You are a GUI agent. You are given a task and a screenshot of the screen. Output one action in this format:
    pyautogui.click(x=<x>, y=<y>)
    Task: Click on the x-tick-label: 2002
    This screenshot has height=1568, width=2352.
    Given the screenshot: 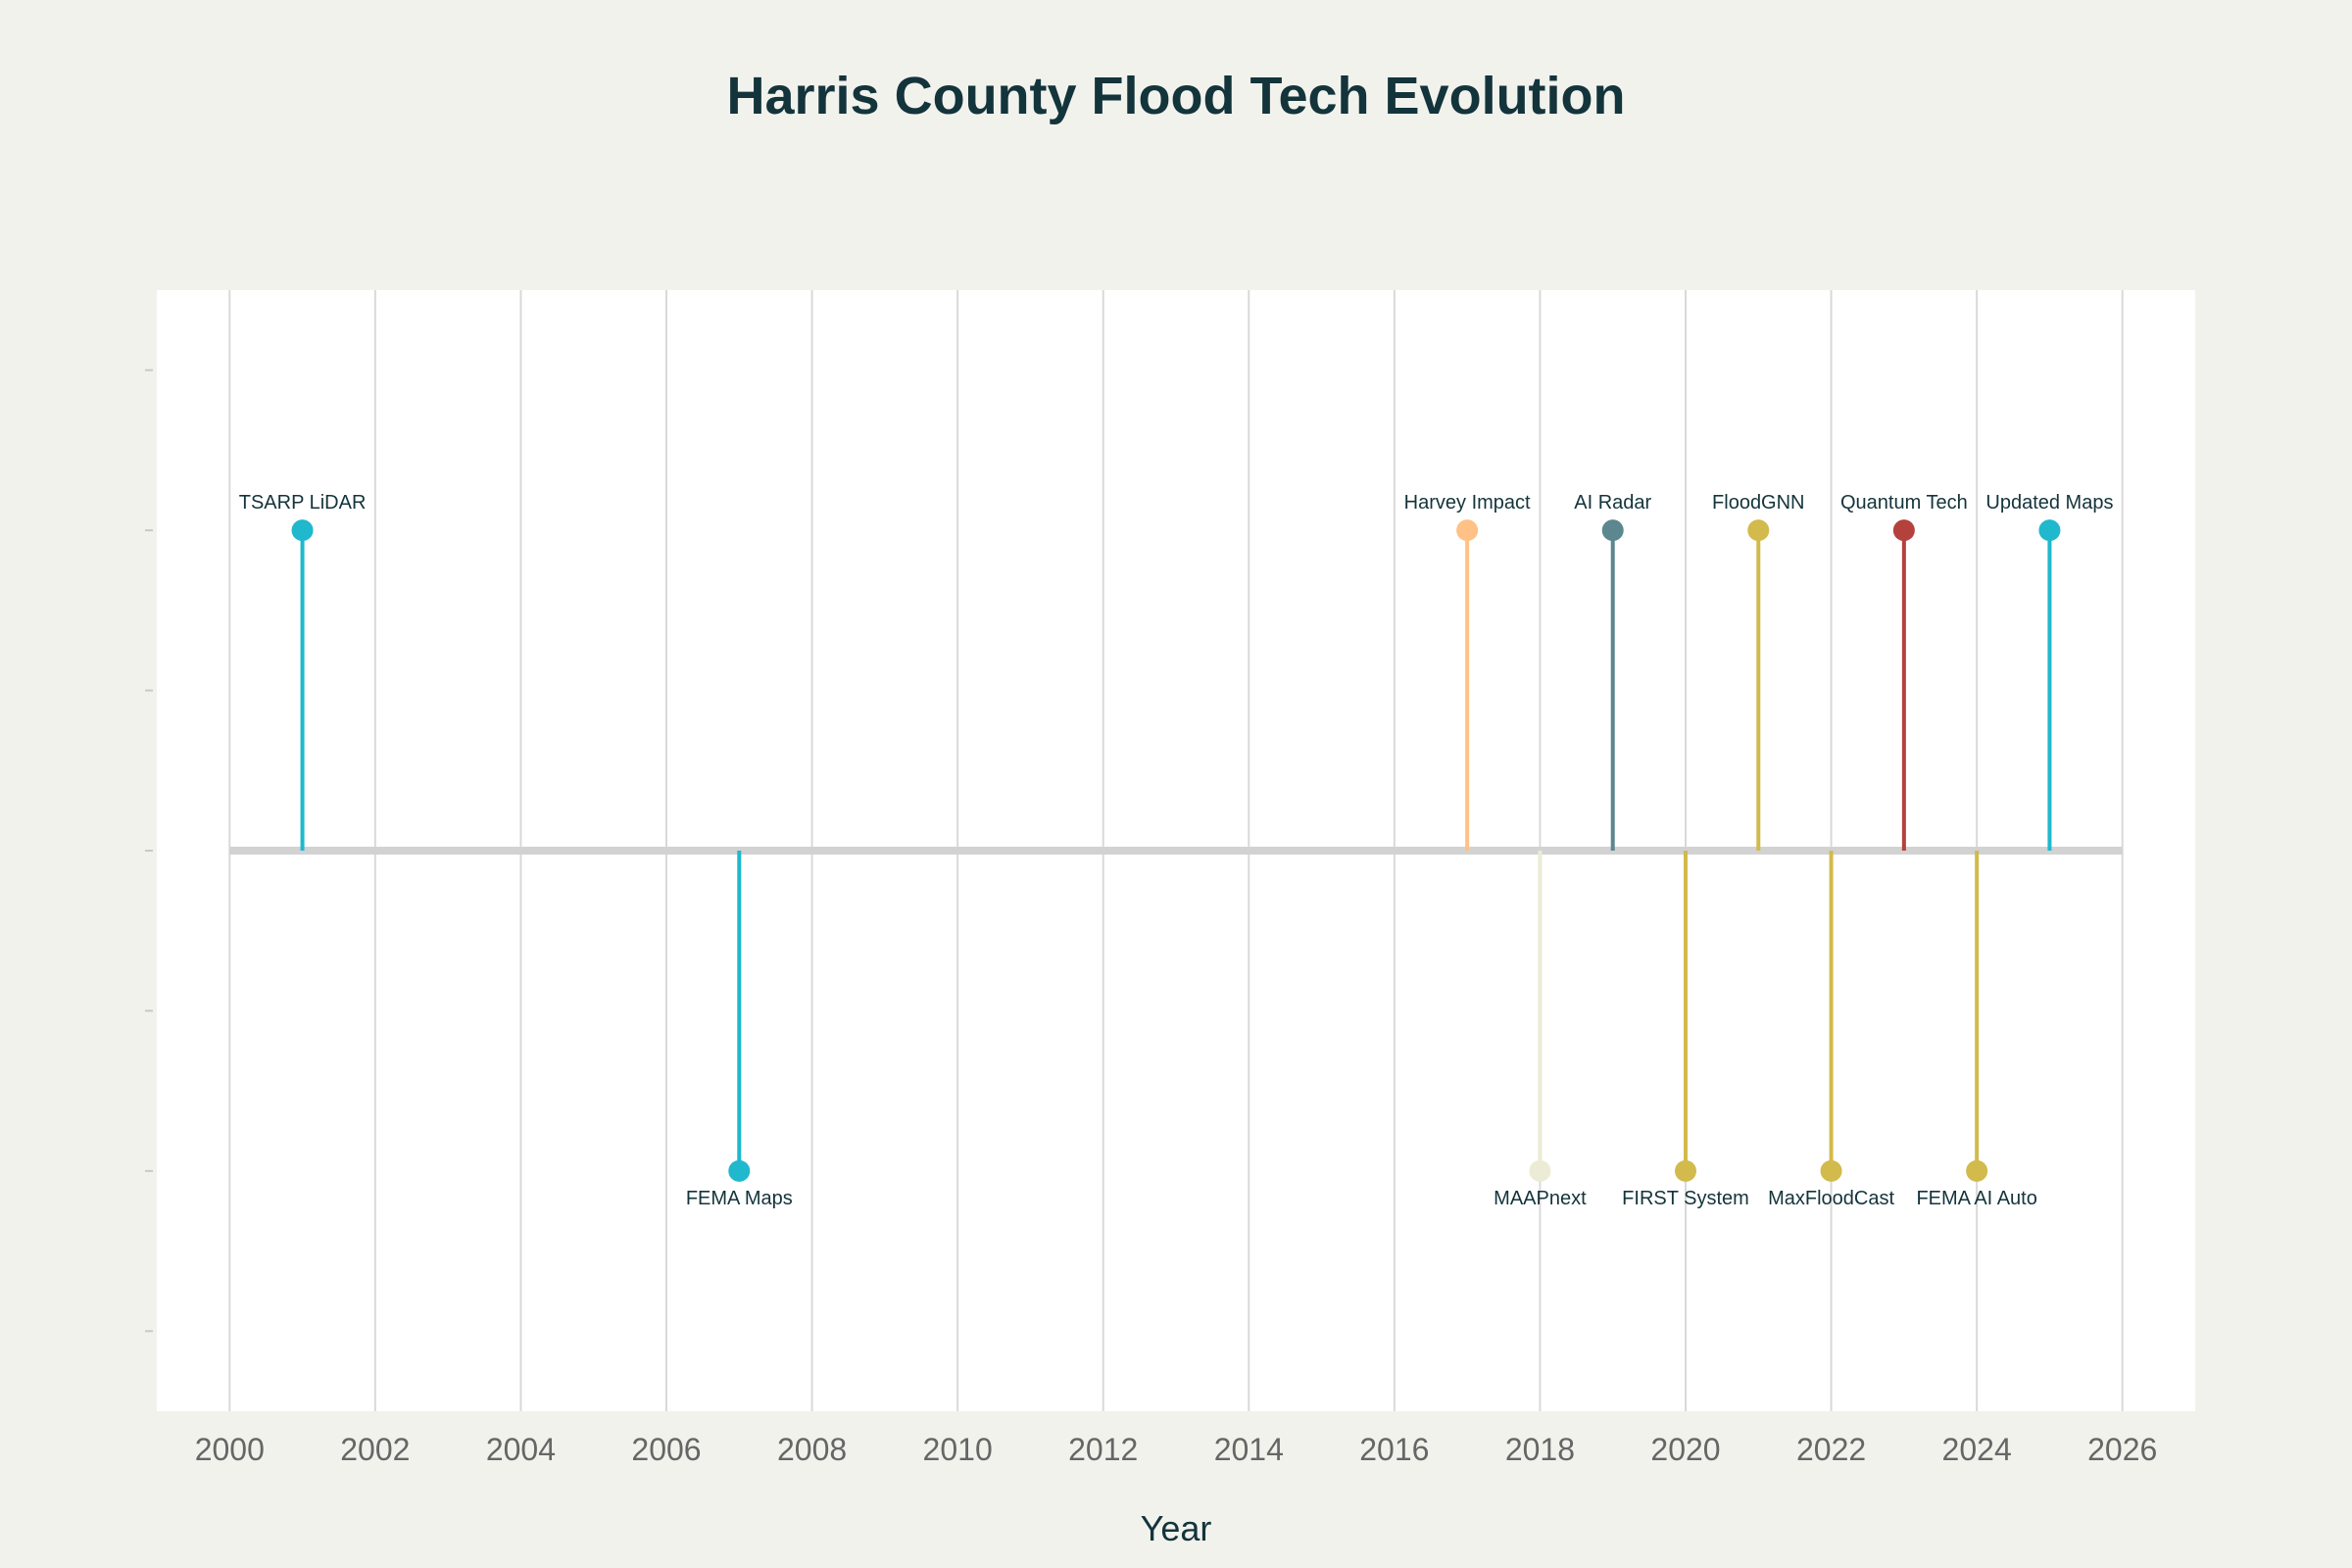 What is the action you would take?
    pyautogui.click(x=375, y=1449)
    